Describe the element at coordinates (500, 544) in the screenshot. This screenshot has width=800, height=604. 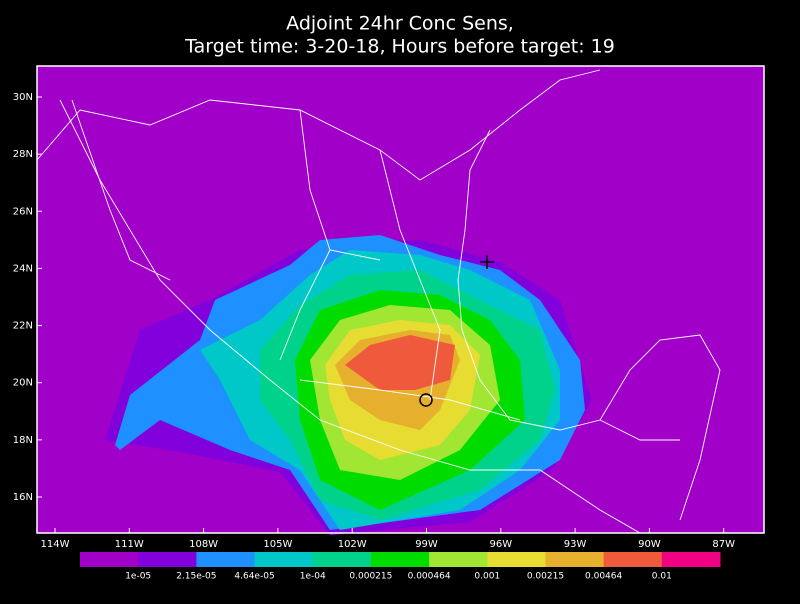
I see `lon-label: 96W` at that location.